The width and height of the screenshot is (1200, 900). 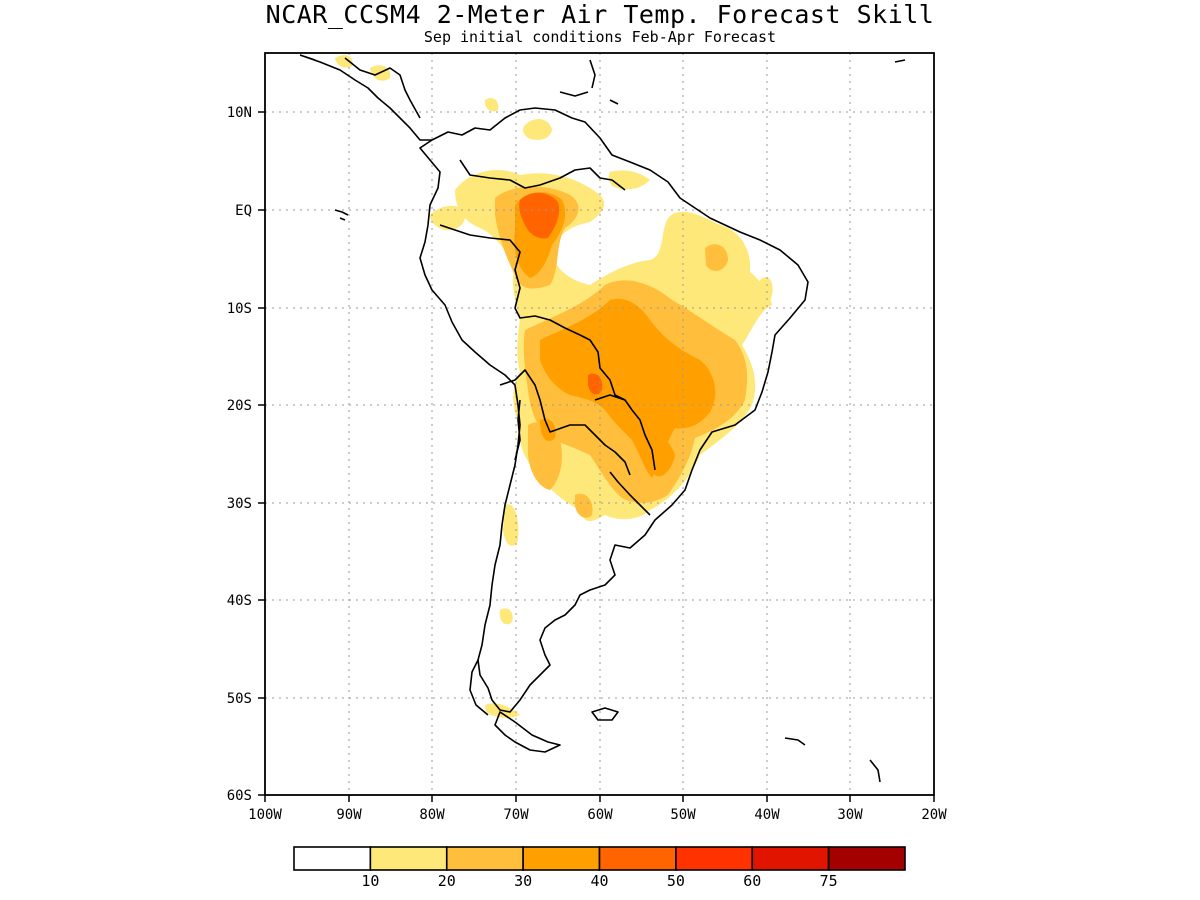 I want to click on lon-label: 50W, so click(x=683, y=815).